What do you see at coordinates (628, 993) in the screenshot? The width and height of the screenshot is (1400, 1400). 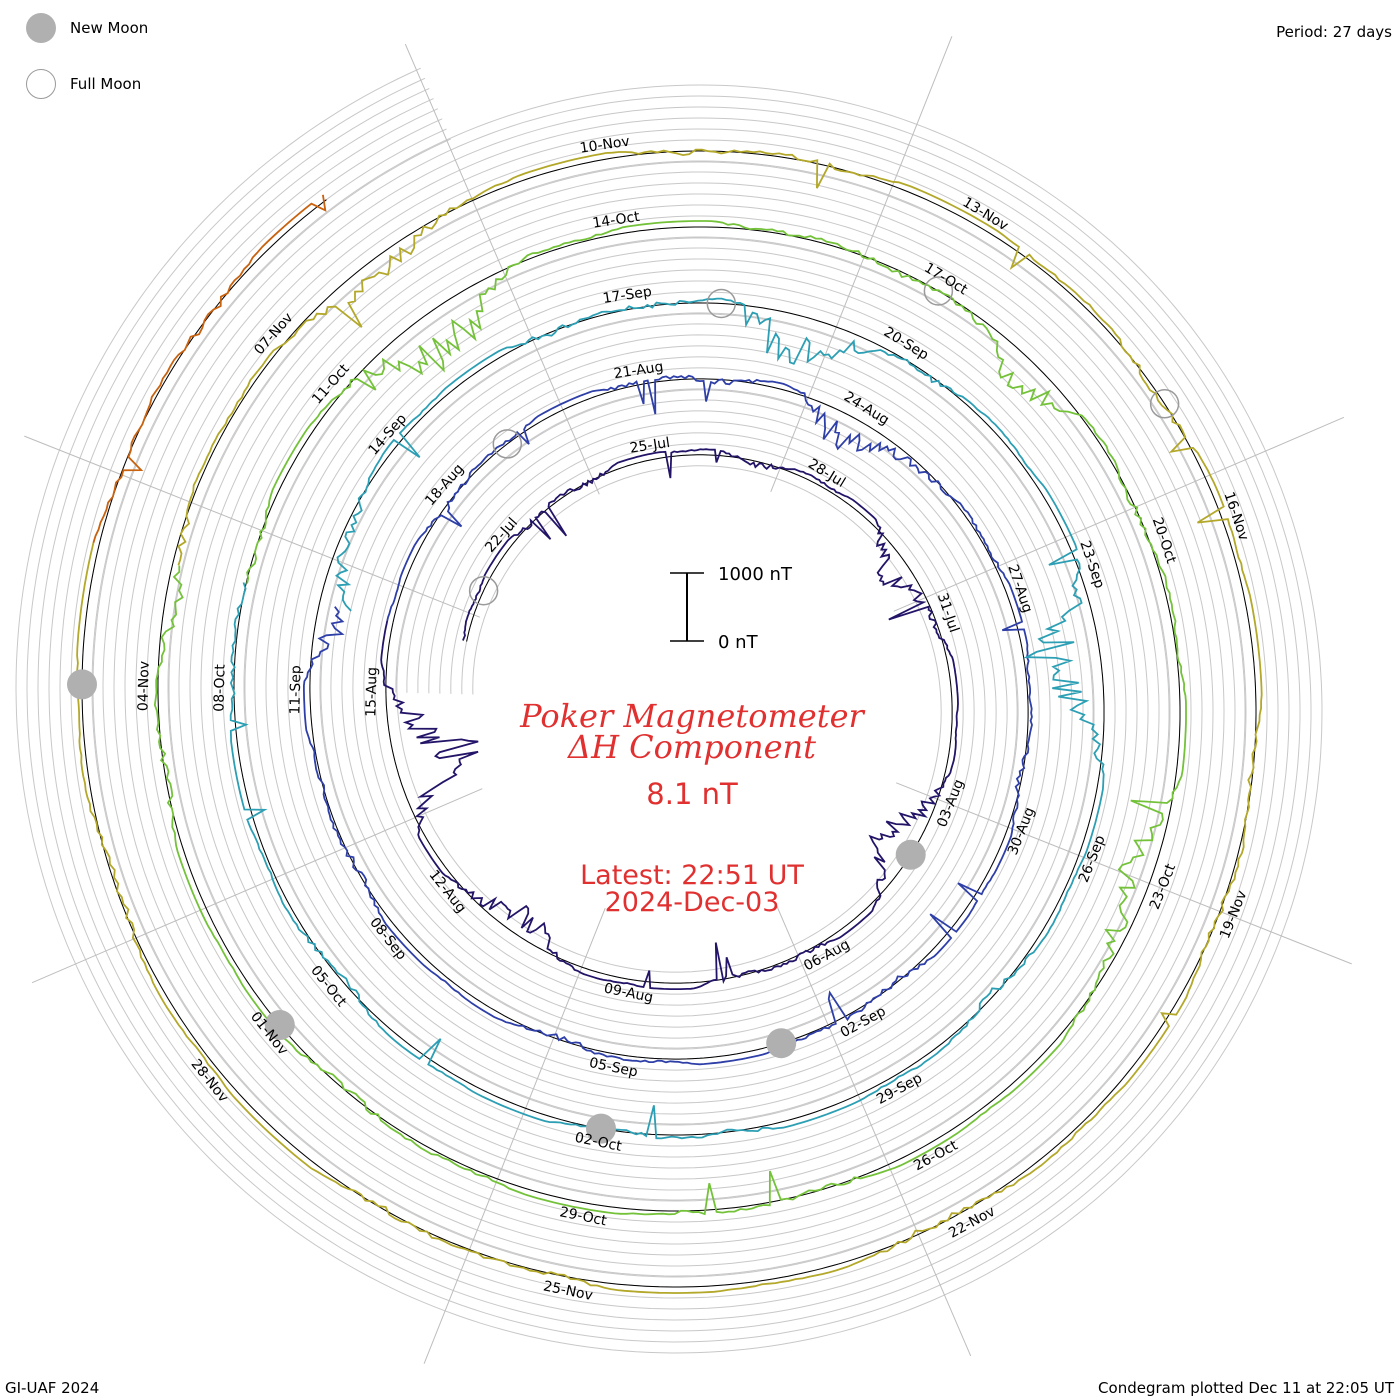 I see `date-label: 09-Aug` at bounding box center [628, 993].